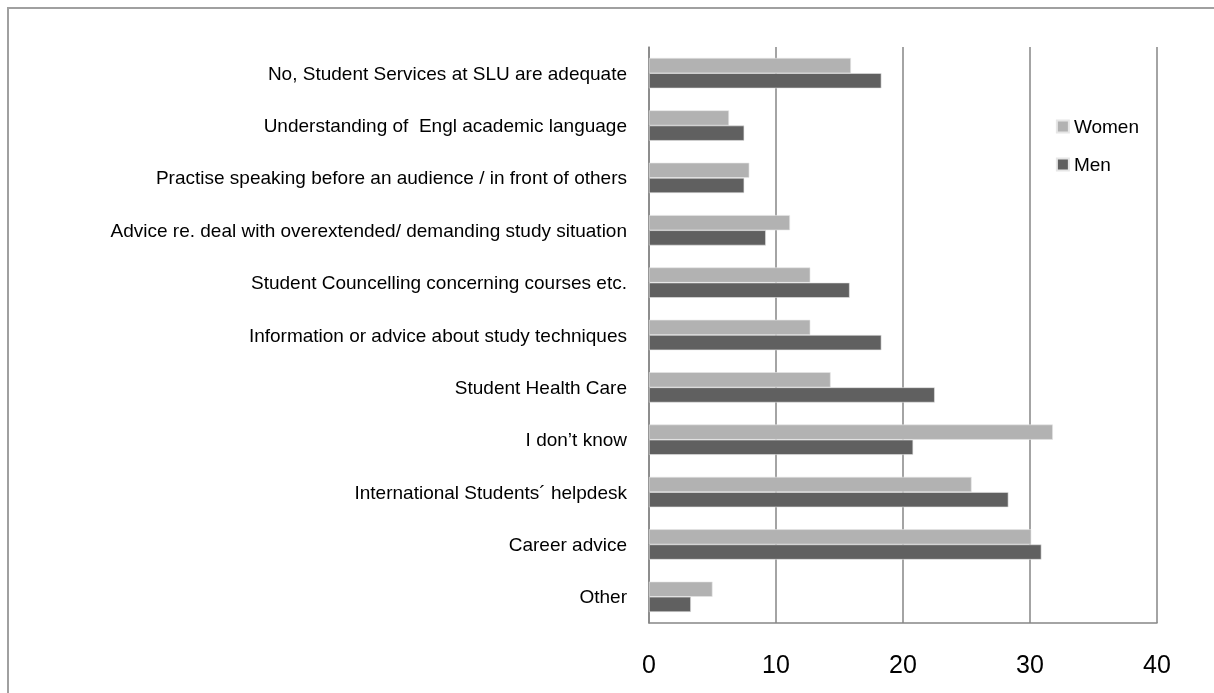  What do you see at coordinates (576, 440) in the screenshot?
I see `y-tick-label: I don’t know` at bounding box center [576, 440].